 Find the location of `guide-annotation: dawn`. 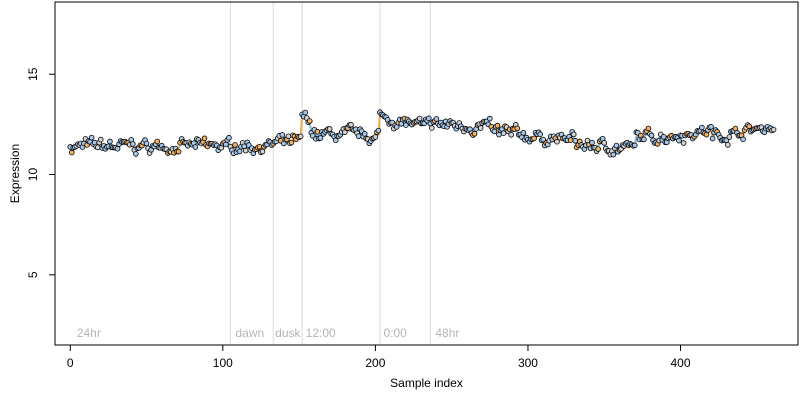

guide-annotation: dawn is located at coordinates (250, 333).